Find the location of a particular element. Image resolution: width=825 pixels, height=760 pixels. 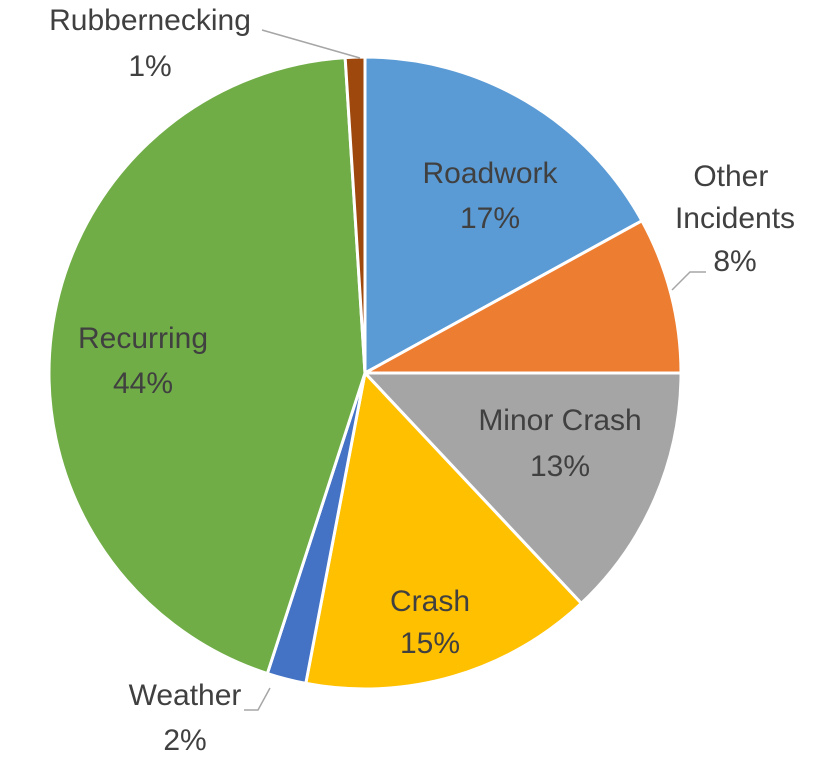

value-label: 1% is located at coordinates (149, 66).